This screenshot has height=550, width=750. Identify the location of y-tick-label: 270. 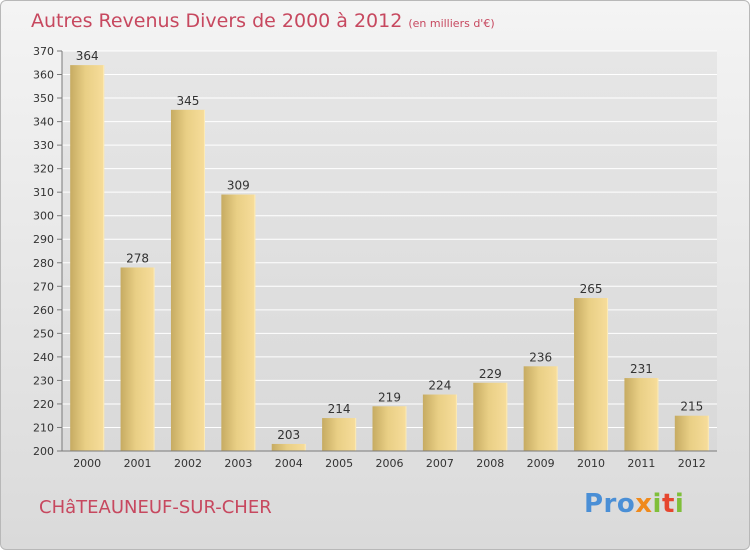
(43, 286).